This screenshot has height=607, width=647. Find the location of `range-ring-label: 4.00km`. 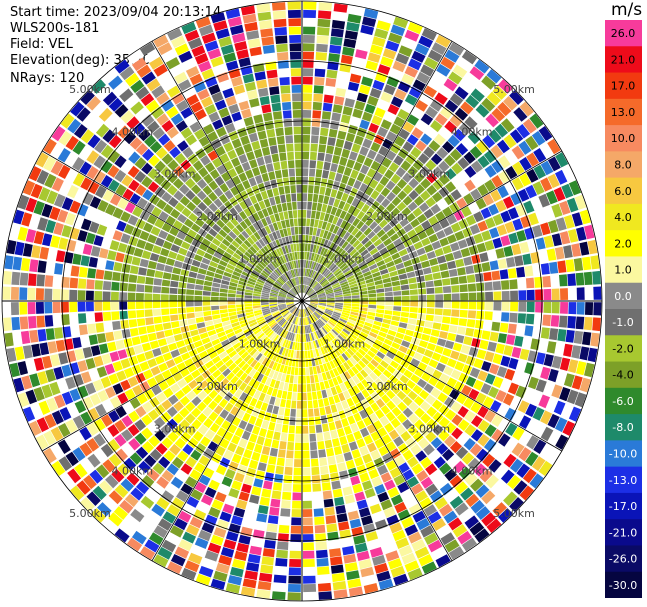

range-ring-label: 4.00km is located at coordinates (472, 471).